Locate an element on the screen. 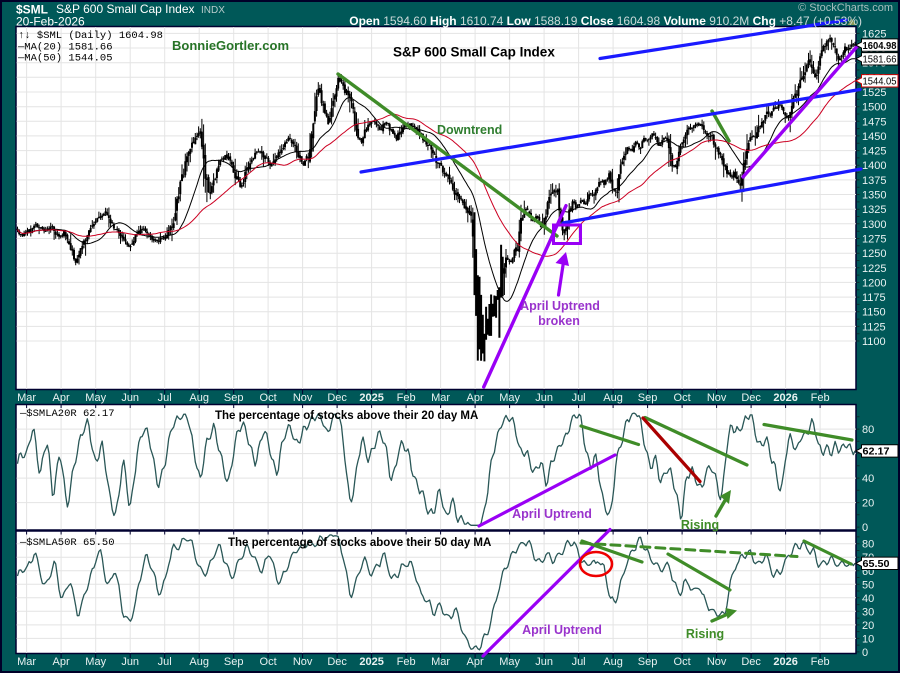 Image resolution: width=900 pixels, height=673 pixels. svg-text: 1350 is located at coordinates (874, 196).